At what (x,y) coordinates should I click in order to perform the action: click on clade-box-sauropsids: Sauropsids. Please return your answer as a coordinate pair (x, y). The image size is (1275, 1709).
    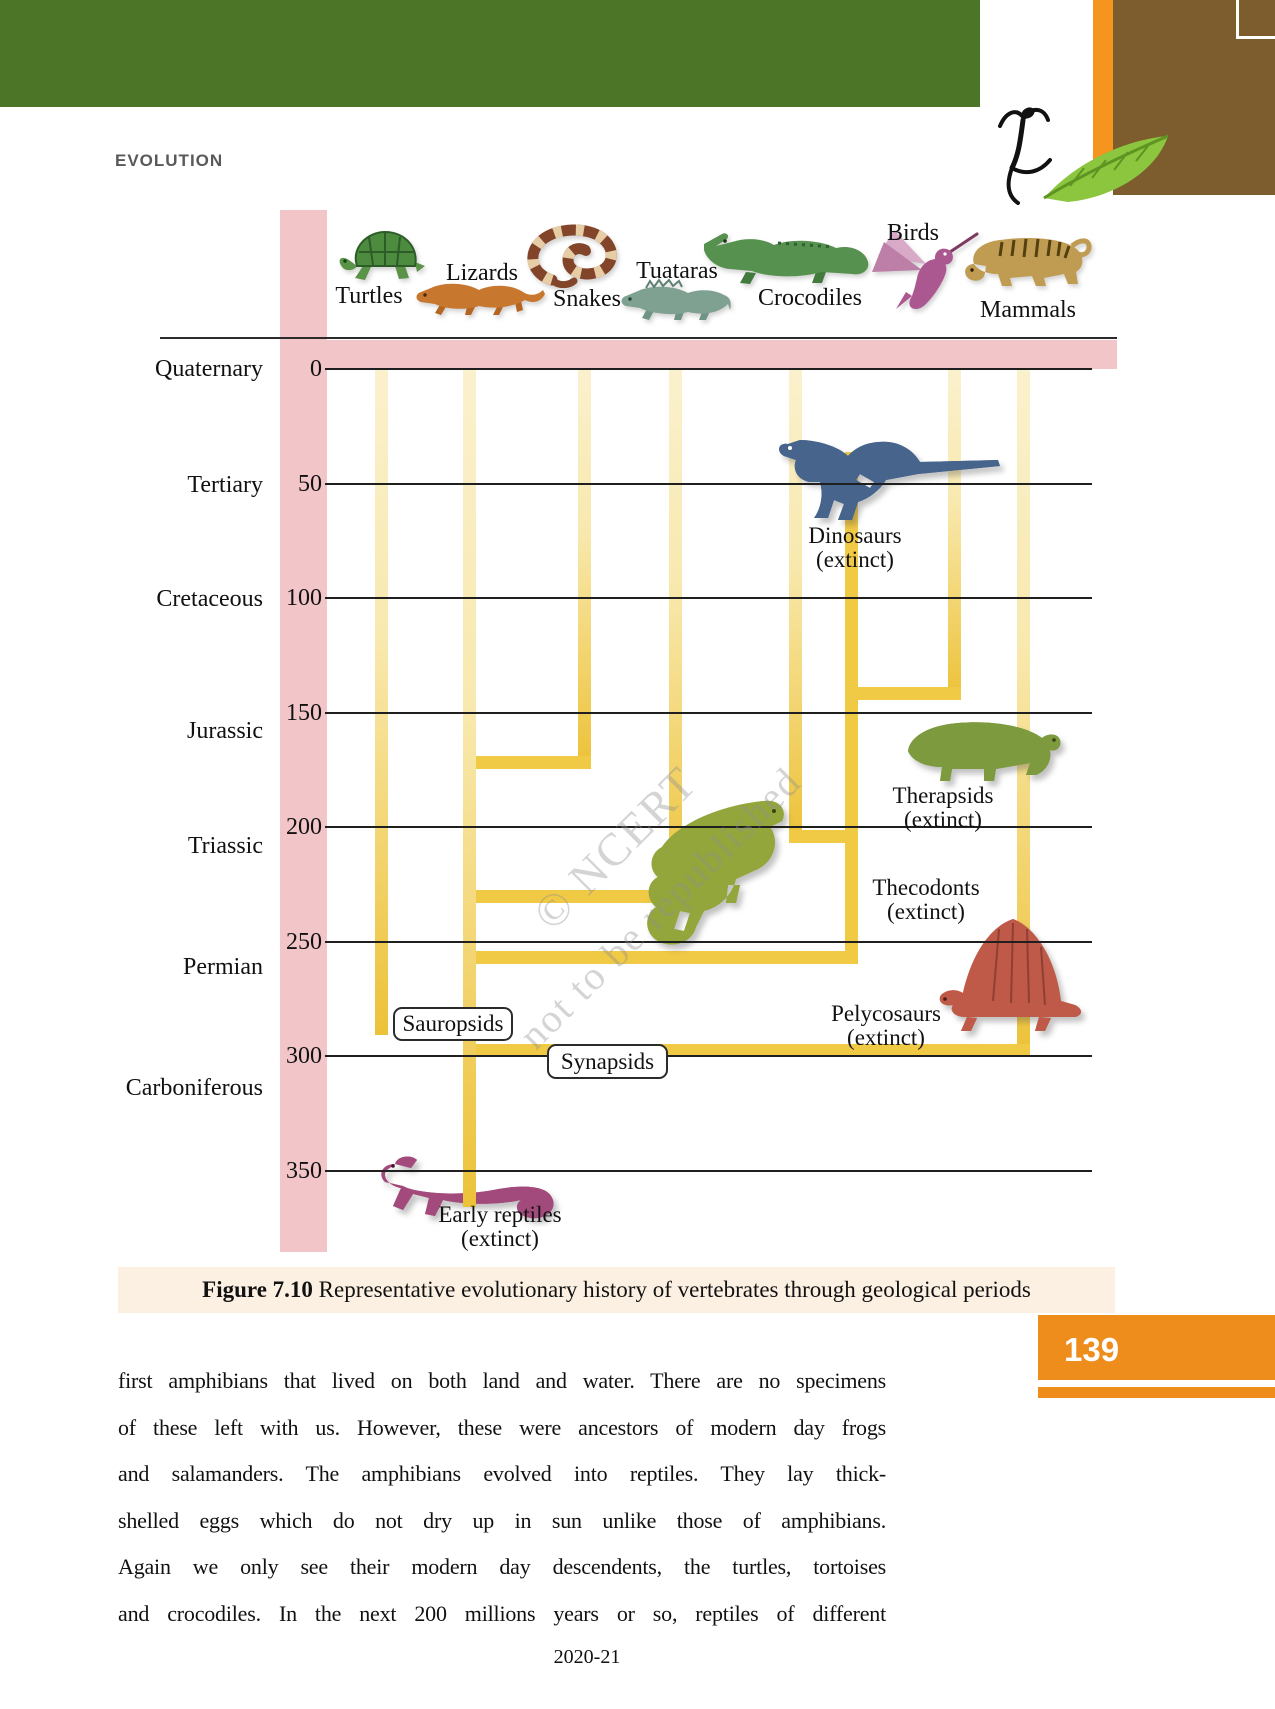
    Looking at the image, I should click on (453, 1024).